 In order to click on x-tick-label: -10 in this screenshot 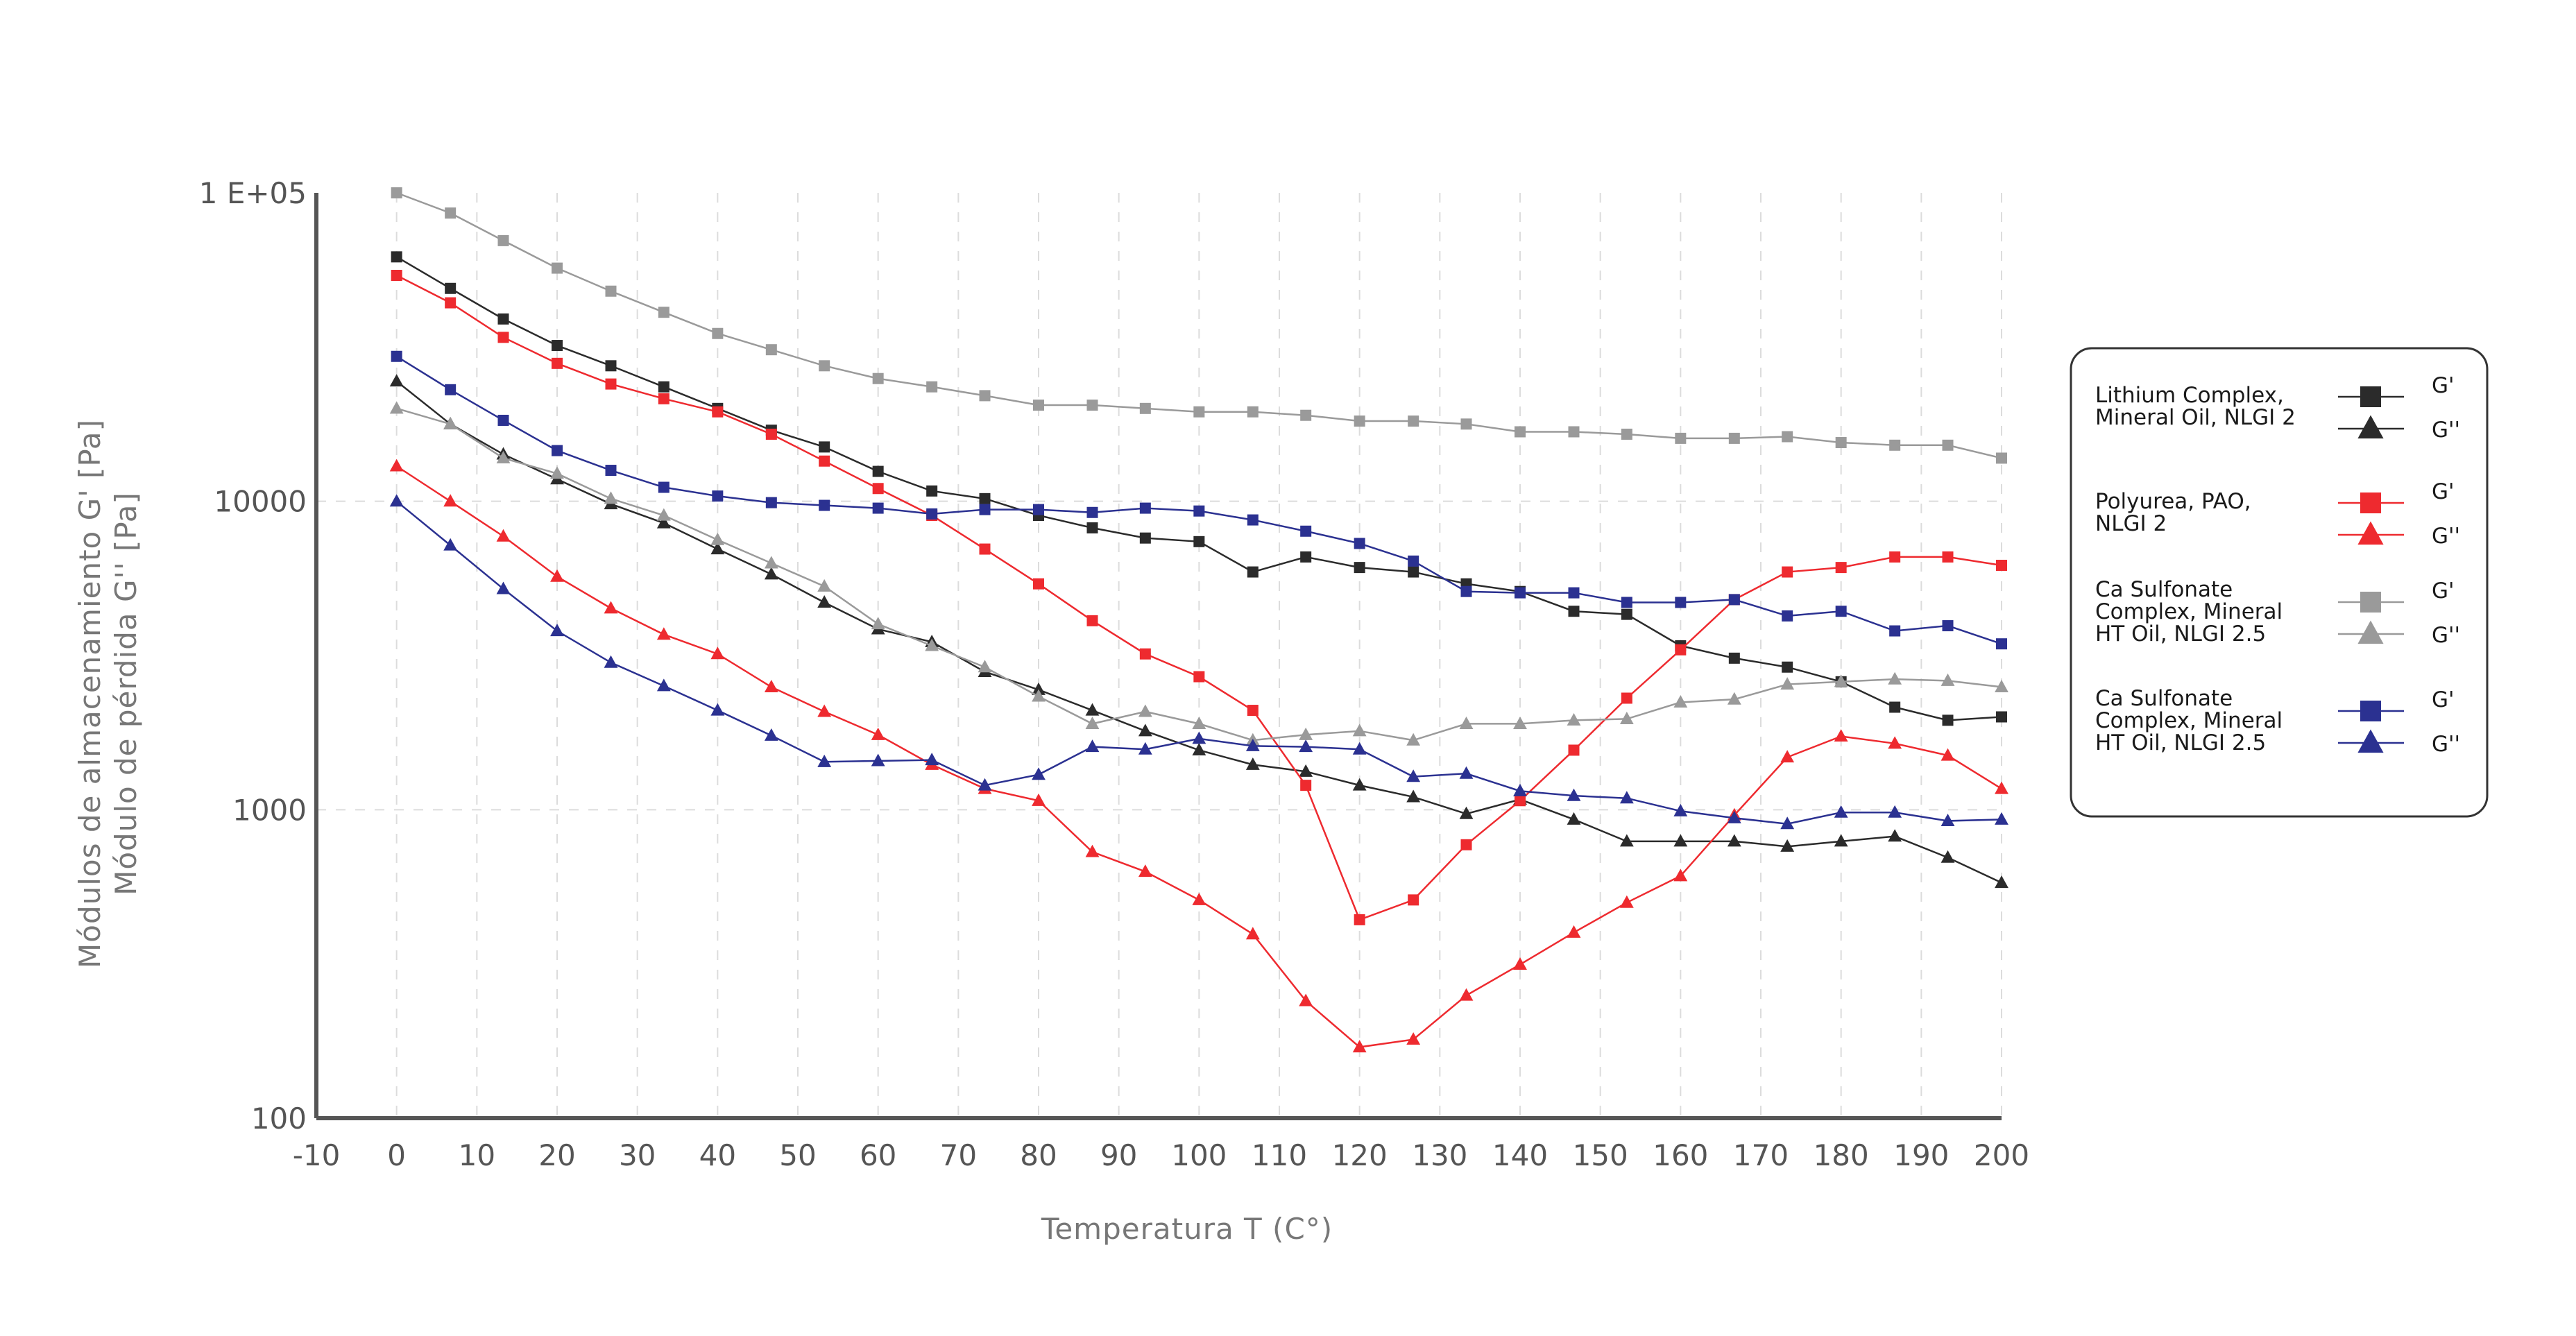, I will do `click(317, 1155)`.